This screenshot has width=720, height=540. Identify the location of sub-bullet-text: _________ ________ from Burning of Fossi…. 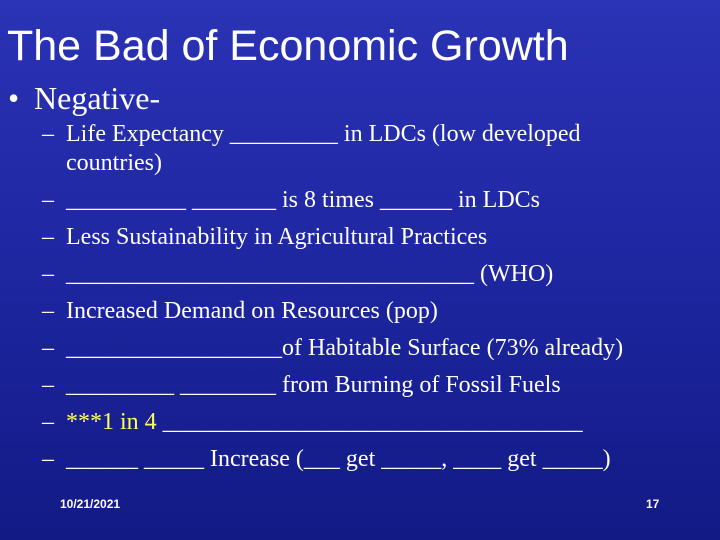
(313, 385).